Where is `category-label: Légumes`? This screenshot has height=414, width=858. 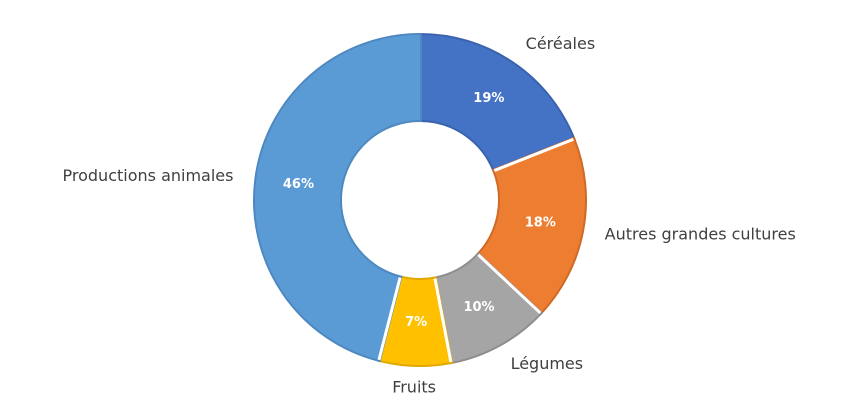
category-label: Légumes is located at coordinates (547, 363).